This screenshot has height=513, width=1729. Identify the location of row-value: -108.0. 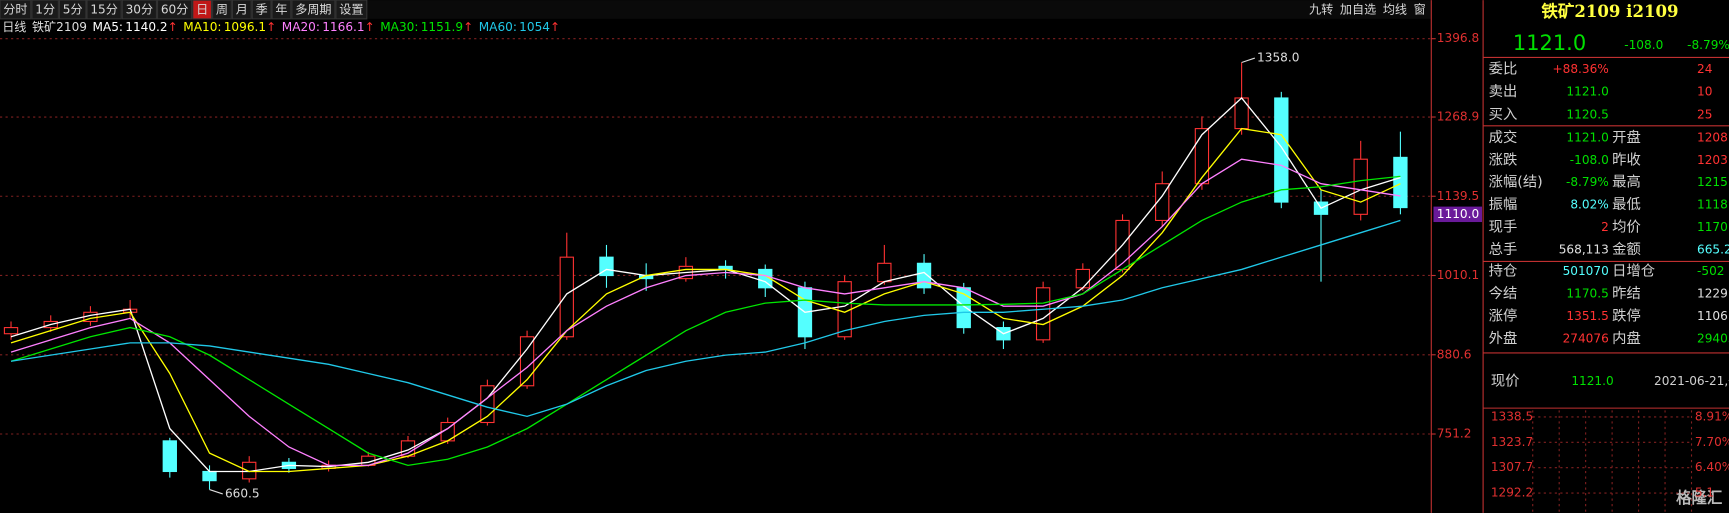
(1589, 160).